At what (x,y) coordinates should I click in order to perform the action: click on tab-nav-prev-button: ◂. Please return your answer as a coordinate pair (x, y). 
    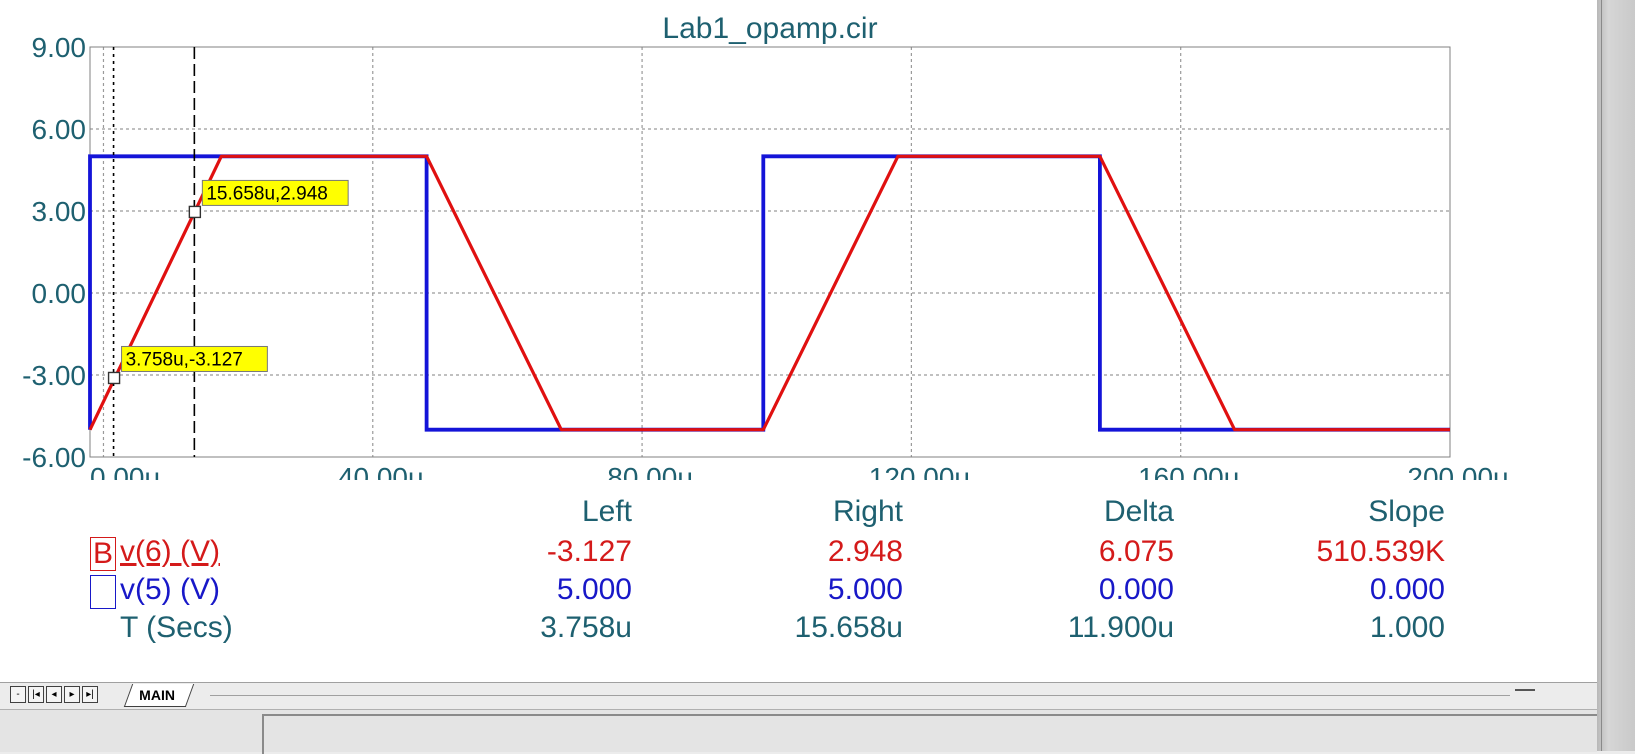
    Looking at the image, I should click on (54, 694).